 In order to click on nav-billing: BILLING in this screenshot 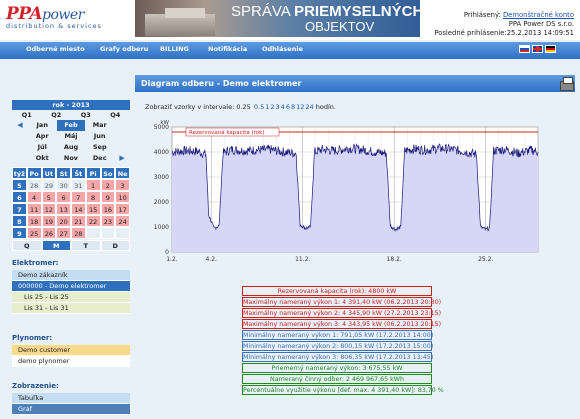, I will do `click(174, 49)`.